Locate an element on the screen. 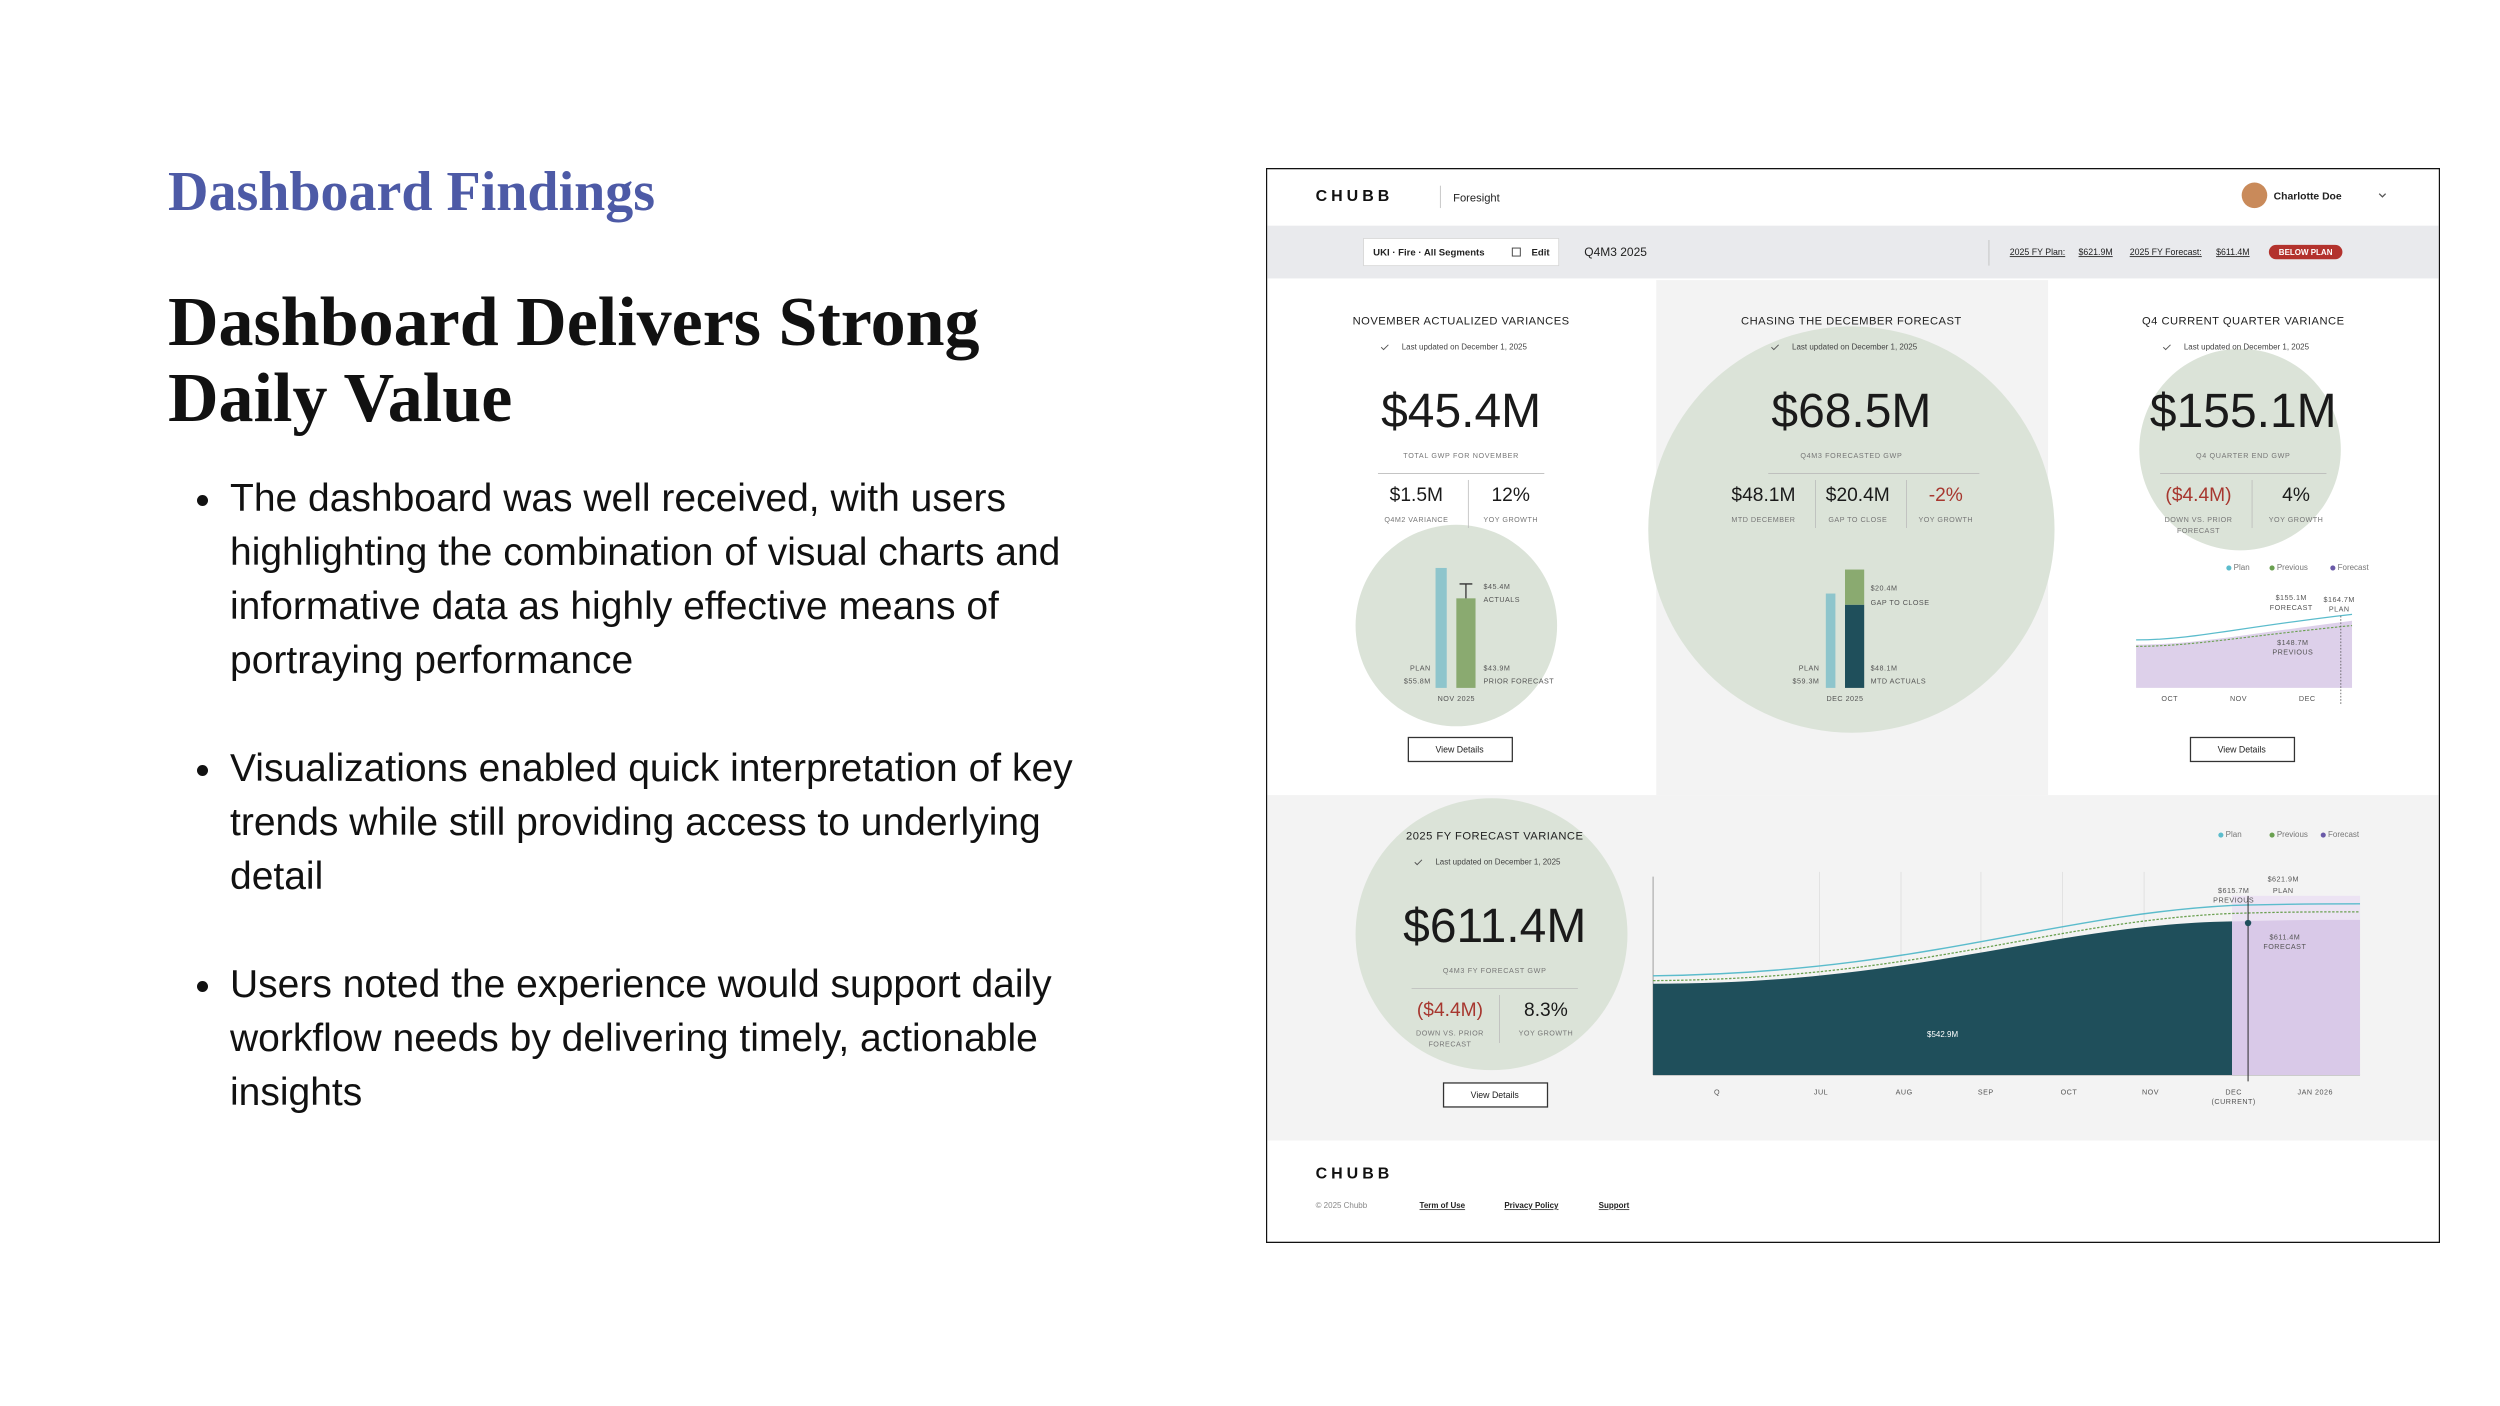 This screenshot has width=2500, height=1406. metric-label: FORECAST is located at coordinates (1449, 1043).